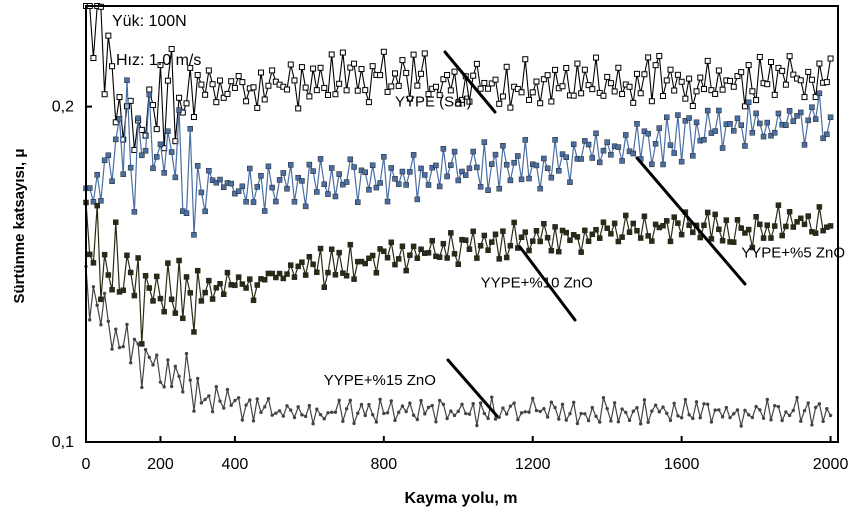 The width and height of the screenshot is (862, 516). What do you see at coordinates (160, 464) in the screenshot?
I see `x-tick-label-1: 200` at bounding box center [160, 464].